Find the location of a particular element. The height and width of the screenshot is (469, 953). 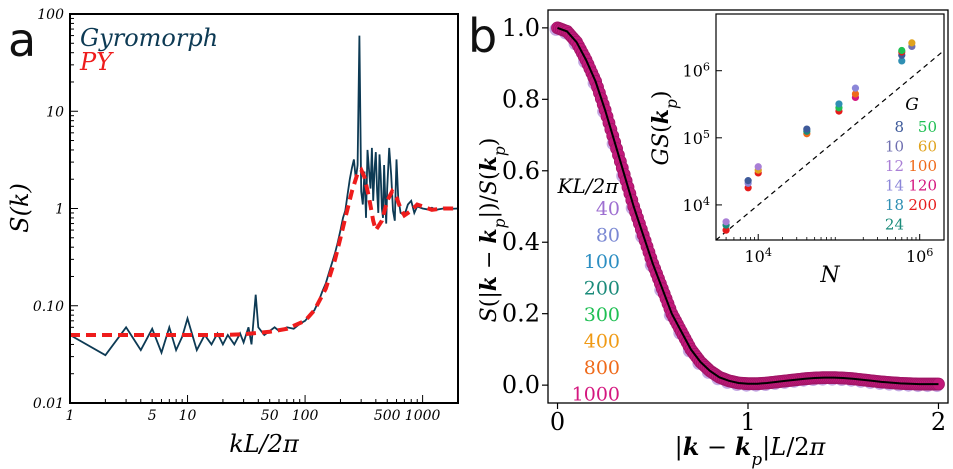

panel-b-ytick-label: 0.8 is located at coordinates (521, 99).